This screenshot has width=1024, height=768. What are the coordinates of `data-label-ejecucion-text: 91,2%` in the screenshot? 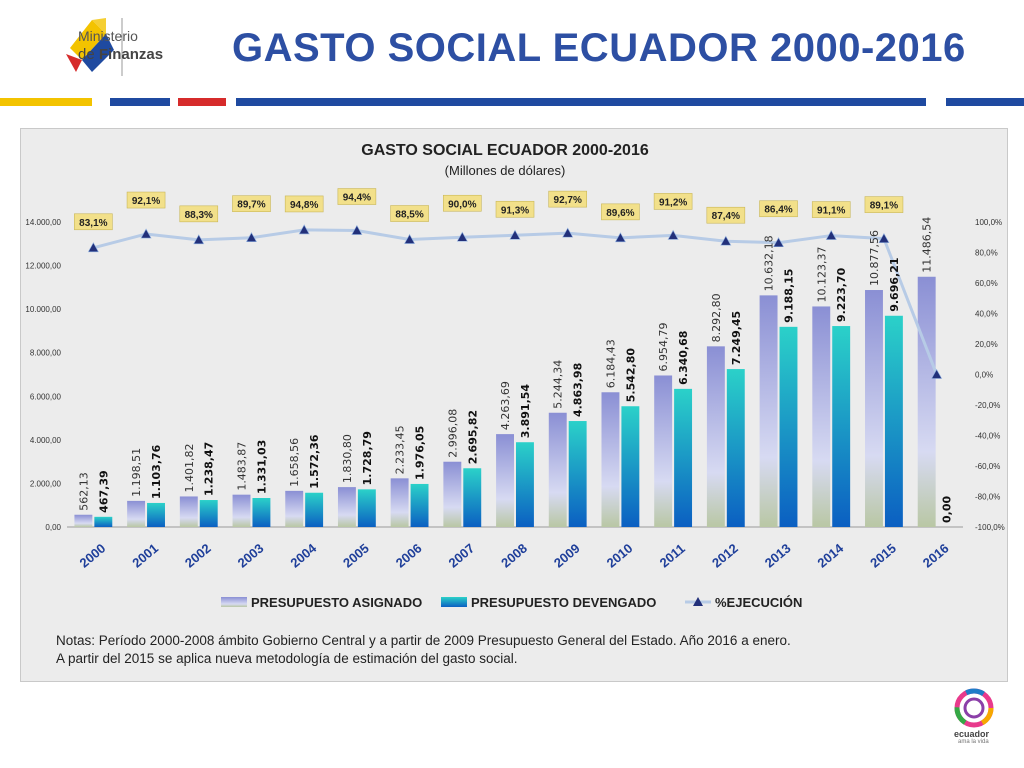 It's located at (673, 202).